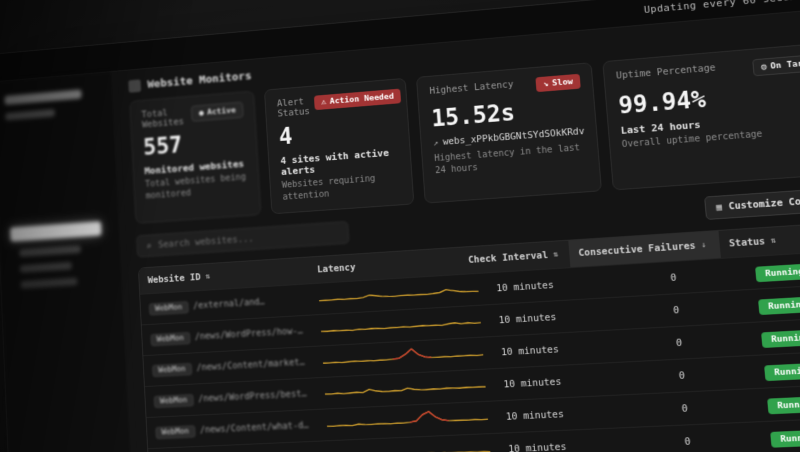 This screenshot has width=800, height=452. I want to click on sort-desc-icon: ↓, so click(703, 245).